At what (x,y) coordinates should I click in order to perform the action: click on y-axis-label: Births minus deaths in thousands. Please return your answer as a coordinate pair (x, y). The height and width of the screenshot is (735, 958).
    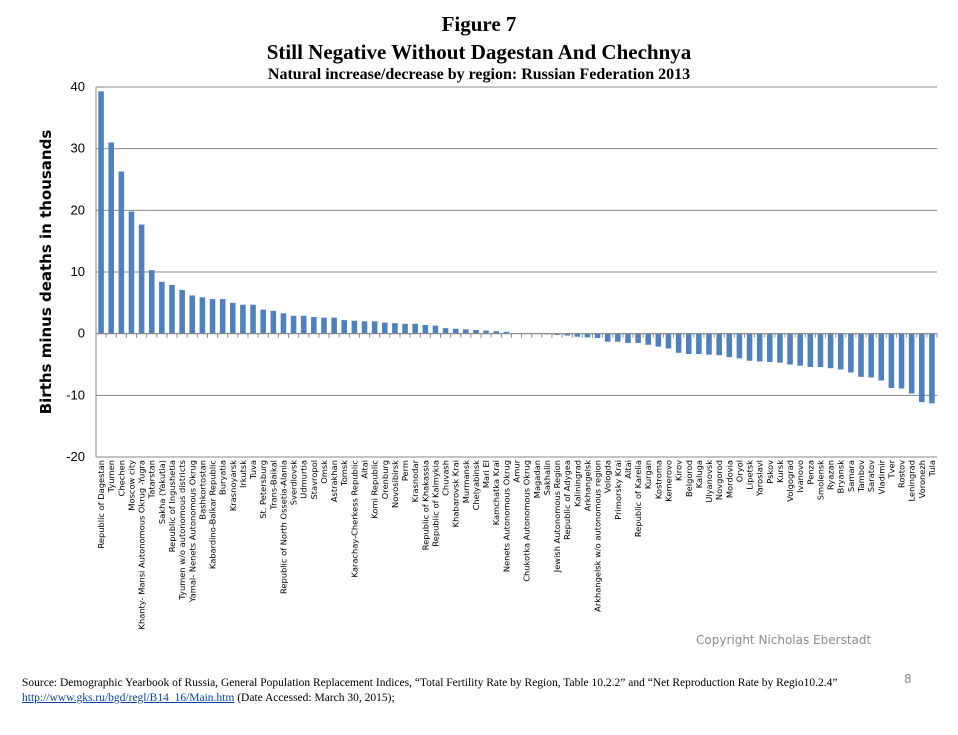
    Looking at the image, I should click on (46, 272).